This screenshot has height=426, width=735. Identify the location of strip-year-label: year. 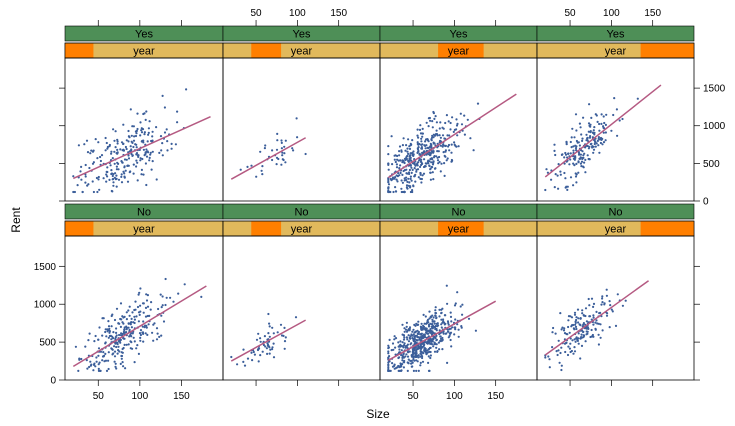
(302, 52).